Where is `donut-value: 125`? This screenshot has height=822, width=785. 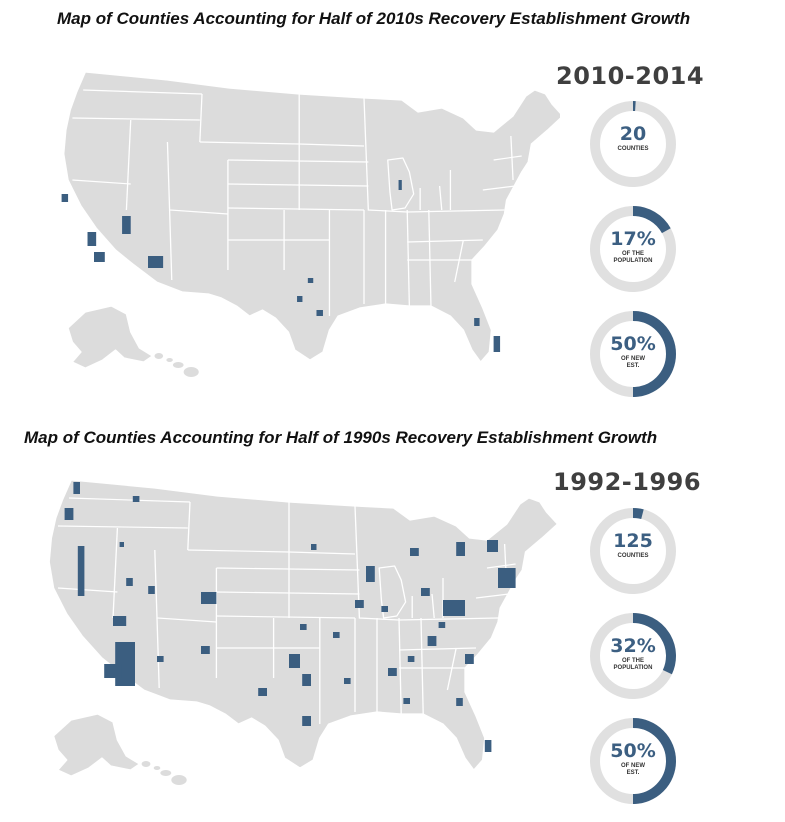 donut-value: 125 is located at coordinates (633, 541).